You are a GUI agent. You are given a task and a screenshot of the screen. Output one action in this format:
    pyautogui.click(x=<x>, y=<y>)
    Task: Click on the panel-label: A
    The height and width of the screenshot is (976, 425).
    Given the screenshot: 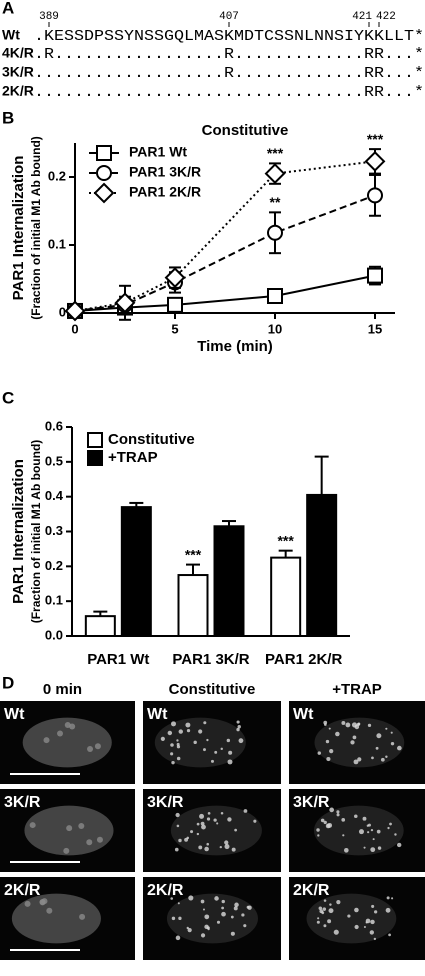 What is the action you would take?
    pyautogui.click(x=8, y=8)
    